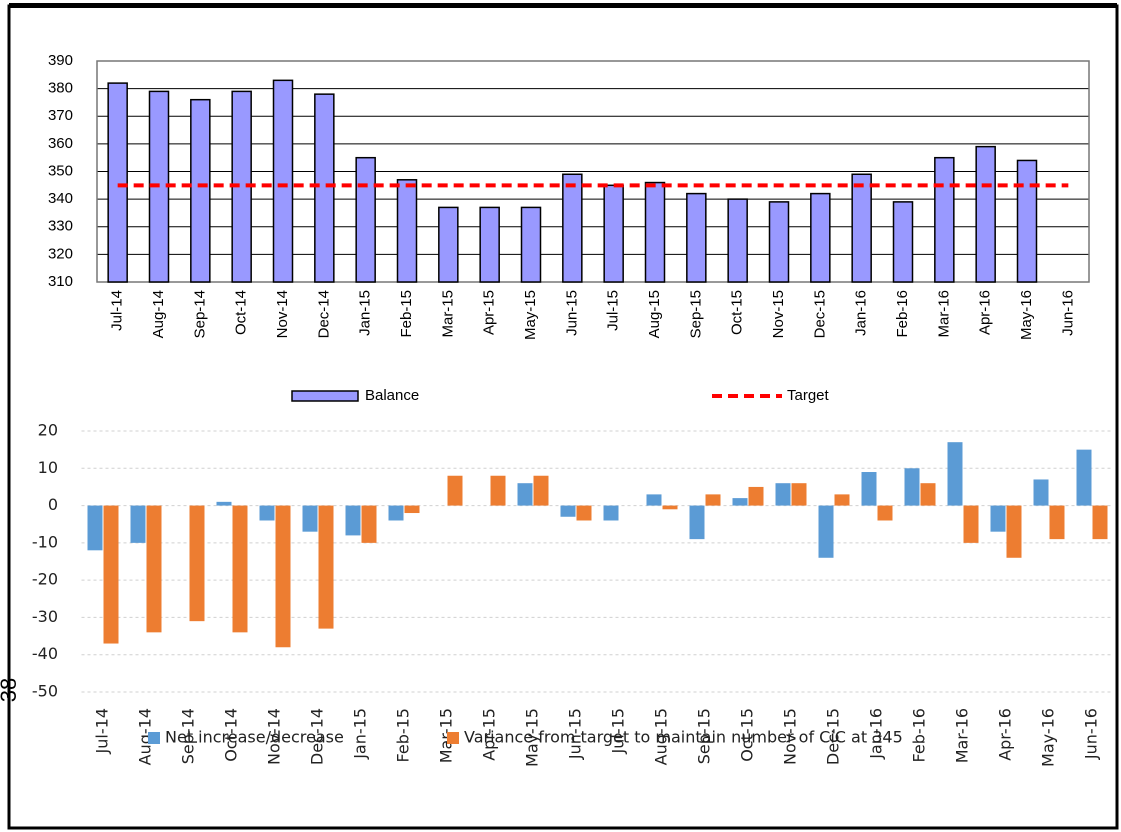  Describe the element at coordinates (45, 541) in the screenshot. I see `y-tick-label: -10` at that location.